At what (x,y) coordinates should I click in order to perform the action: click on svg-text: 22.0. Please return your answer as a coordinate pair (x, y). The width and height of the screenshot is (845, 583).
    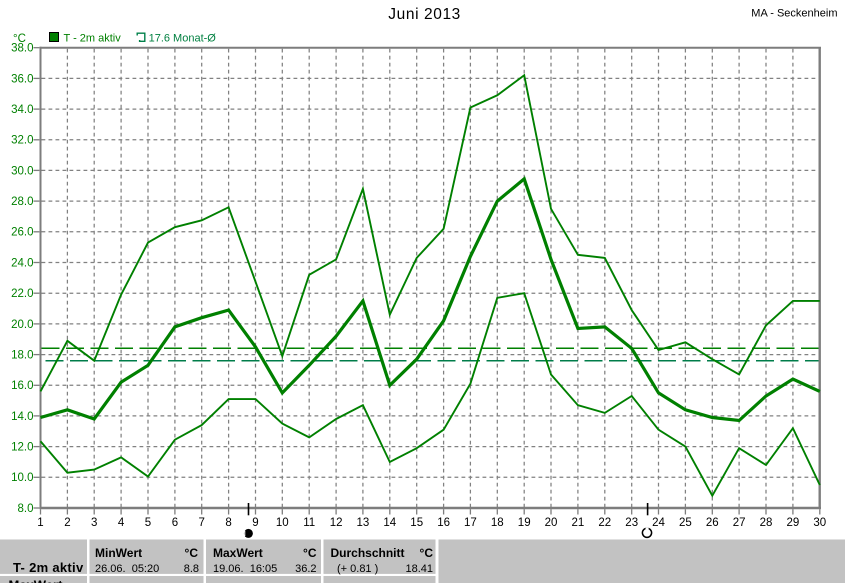
    Looking at the image, I should click on (22, 294).